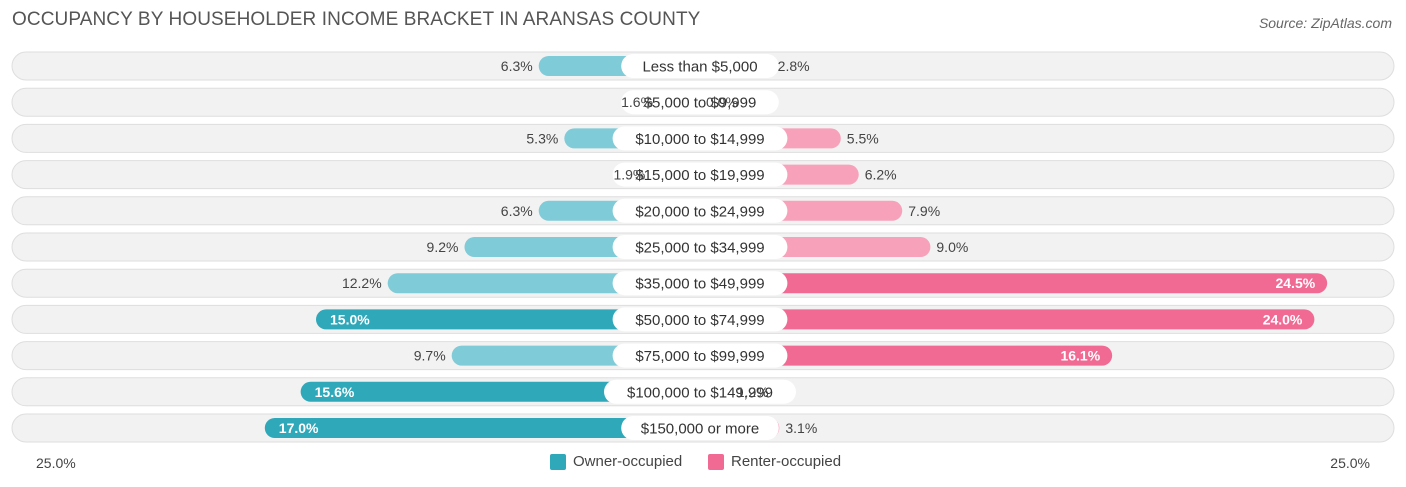 The height and width of the screenshot is (487, 1406). I want to click on legend-renter: Renter-occupied, so click(774, 461).